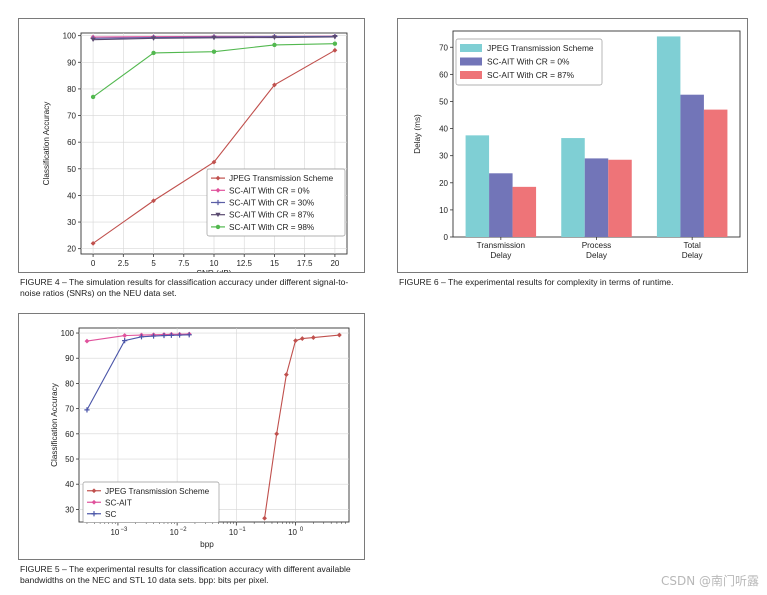 The image size is (767, 595). What do you see at coordinates (69, 383) in the screenshot?
I see `y-tick-label: 80` at bounding box center [69, 383].